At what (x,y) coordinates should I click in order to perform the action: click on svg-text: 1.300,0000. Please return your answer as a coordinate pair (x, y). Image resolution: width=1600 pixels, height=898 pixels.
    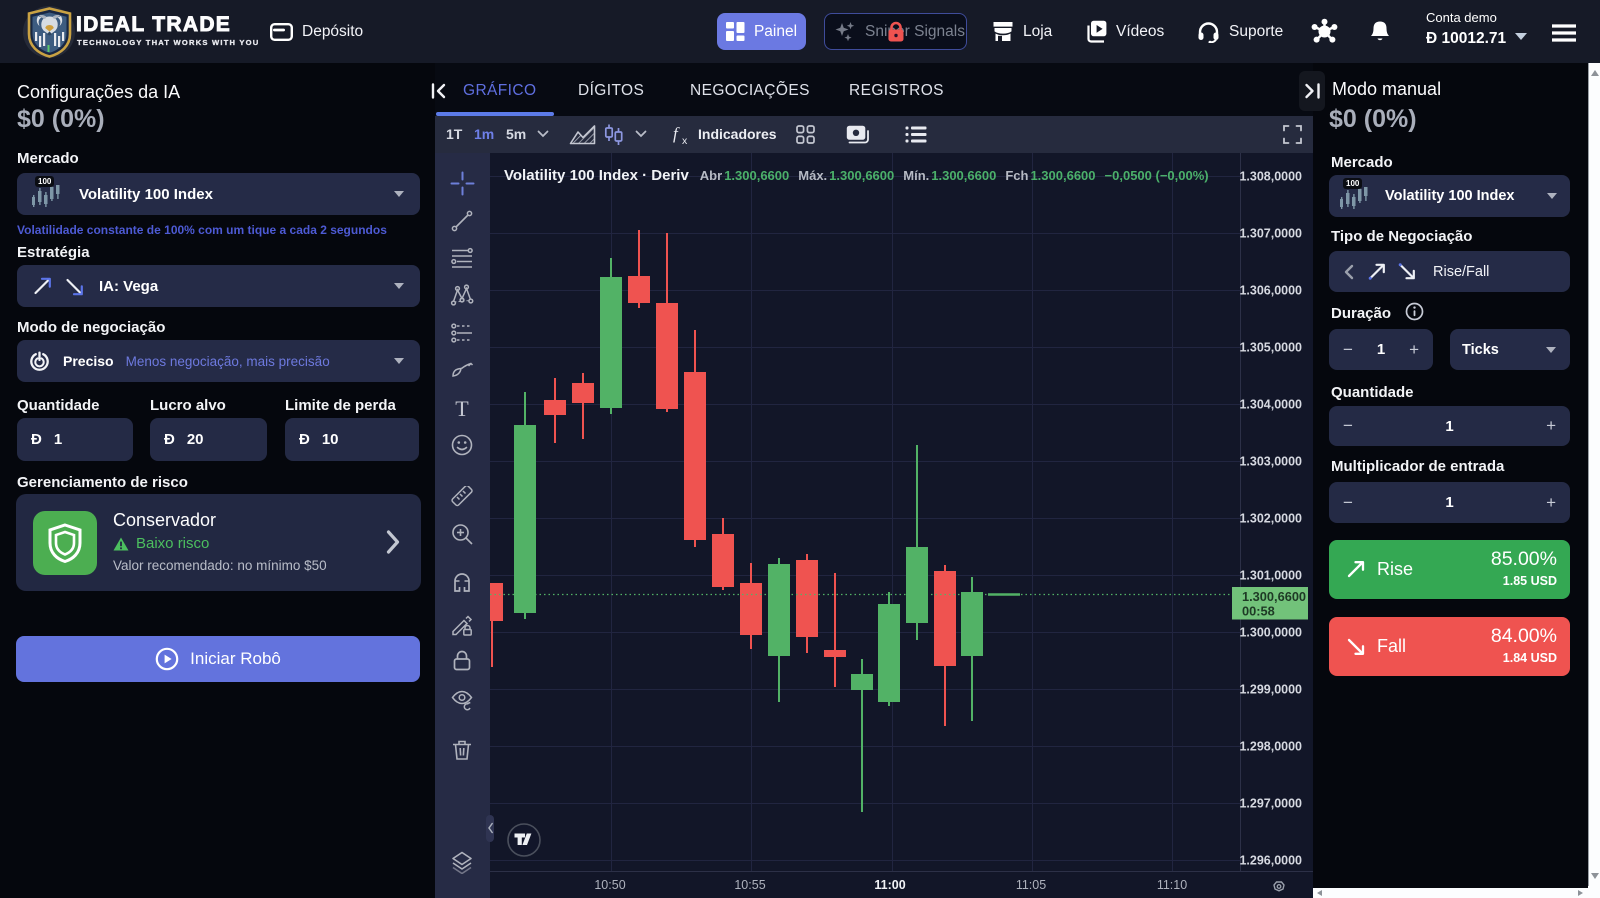
    Looking at the image, I should click on (1270, 633).